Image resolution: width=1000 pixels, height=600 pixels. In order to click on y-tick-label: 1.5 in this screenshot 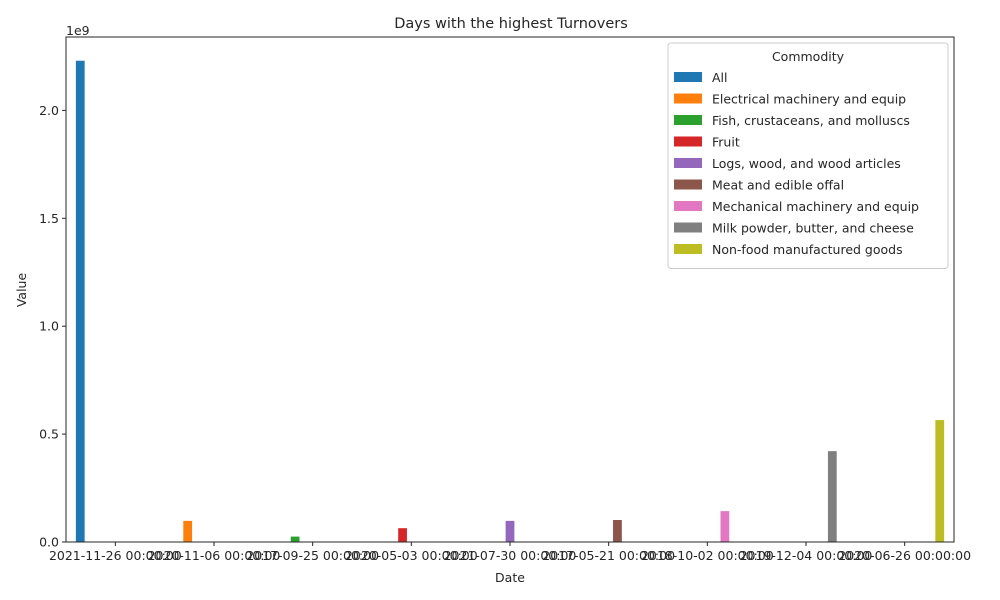, I will do `click(49, 218)`.